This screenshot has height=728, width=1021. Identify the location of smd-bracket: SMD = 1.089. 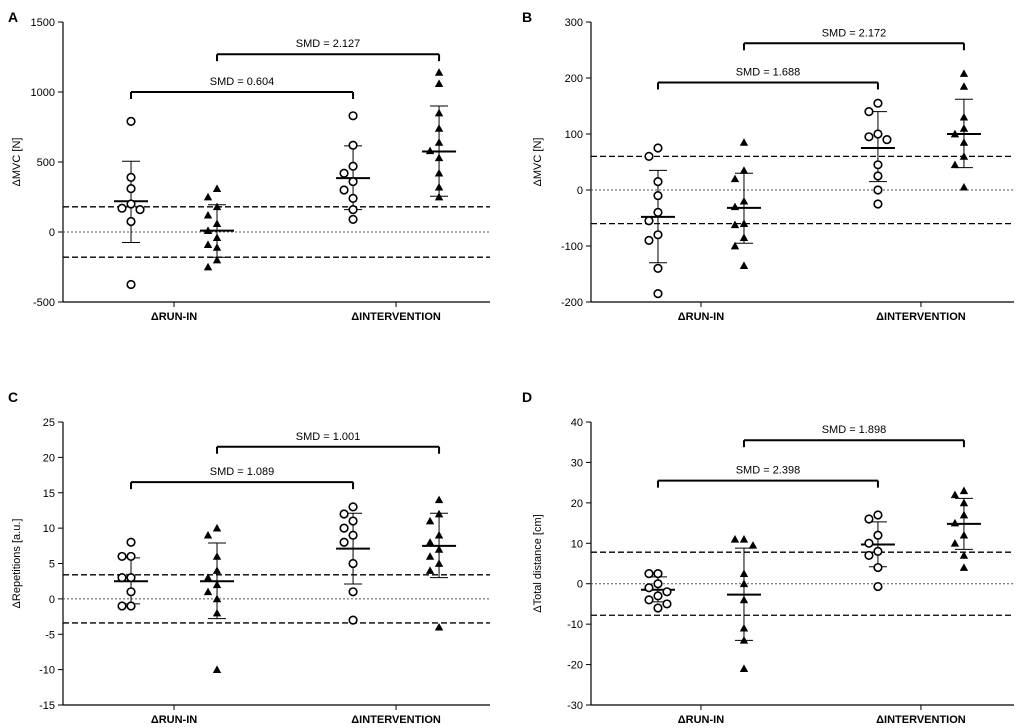
(242, 478).